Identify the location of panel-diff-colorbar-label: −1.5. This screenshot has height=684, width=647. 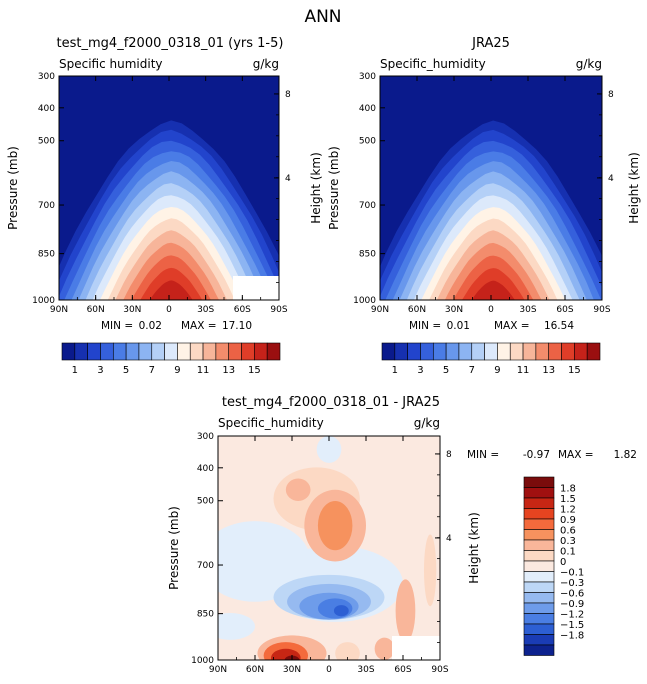
(572, 625).